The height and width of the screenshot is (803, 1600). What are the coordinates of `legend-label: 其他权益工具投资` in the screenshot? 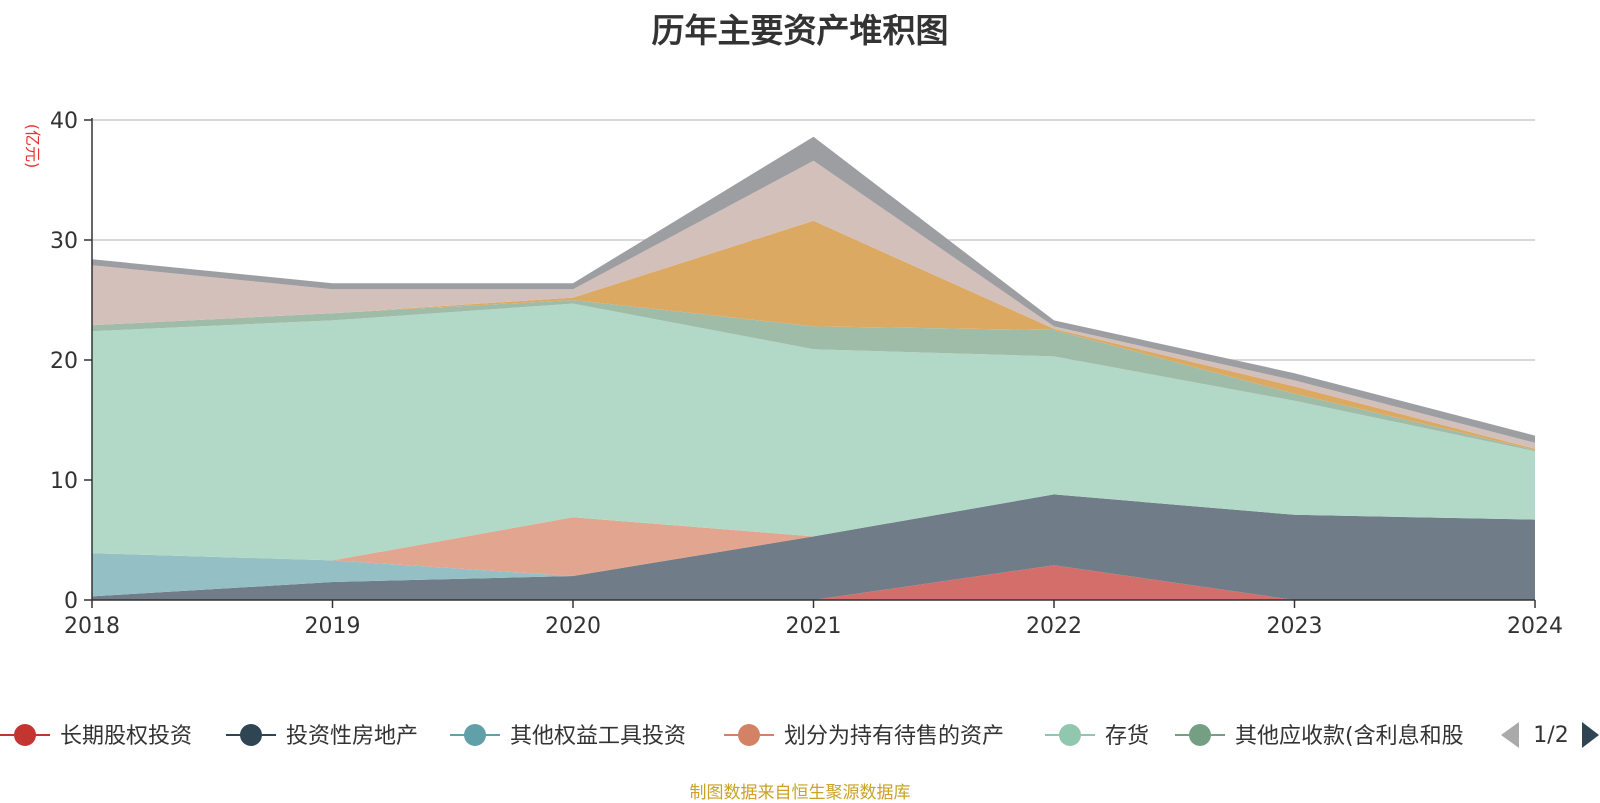 It's located at (598, 736).